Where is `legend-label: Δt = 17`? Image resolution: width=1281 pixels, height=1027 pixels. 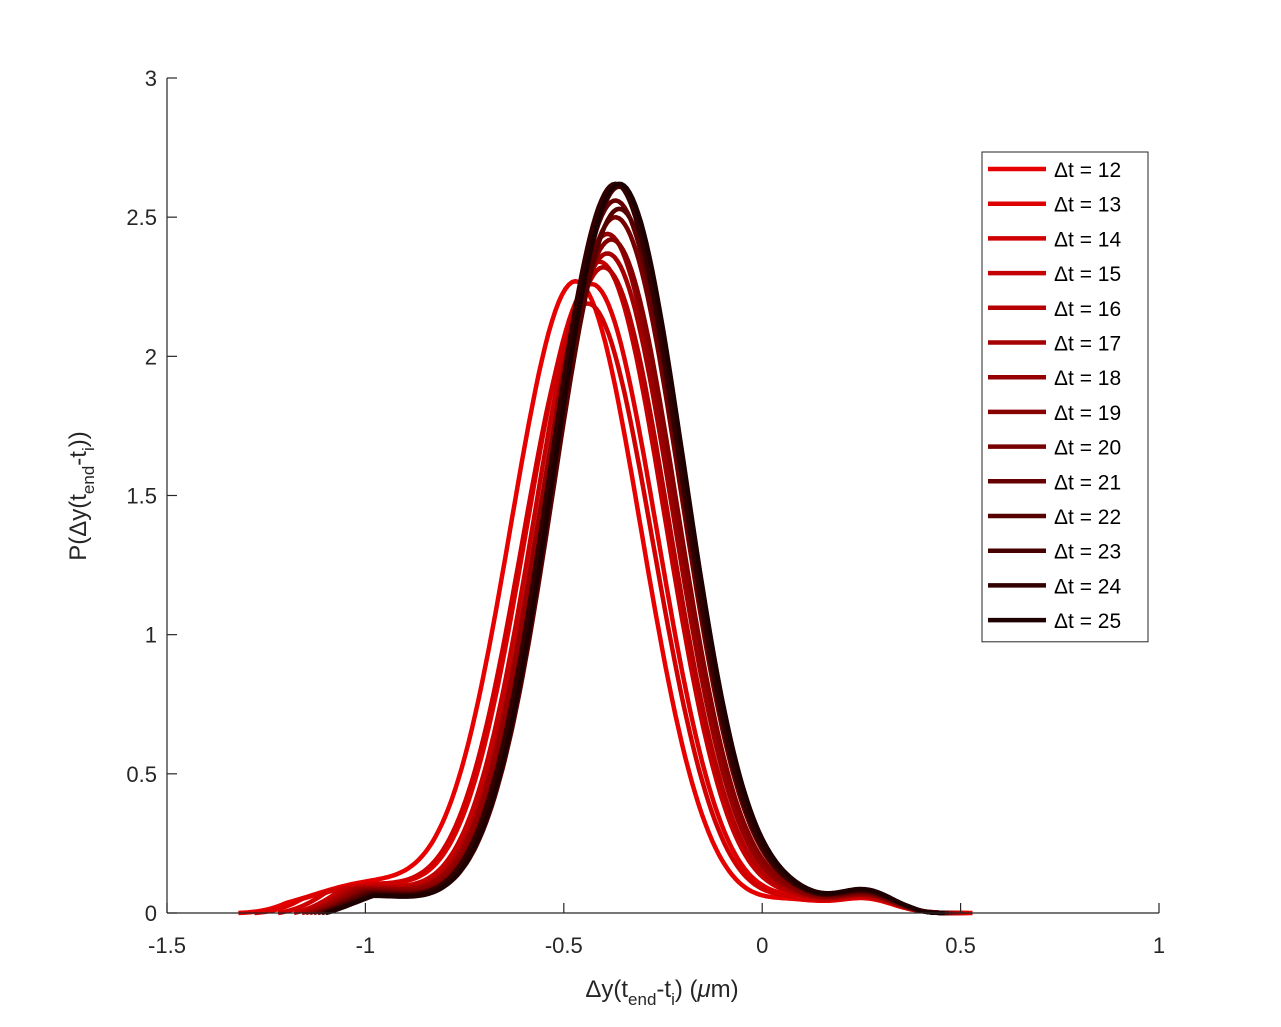 legend-label: Δt = 17 is located at coordinates (1087, 344).